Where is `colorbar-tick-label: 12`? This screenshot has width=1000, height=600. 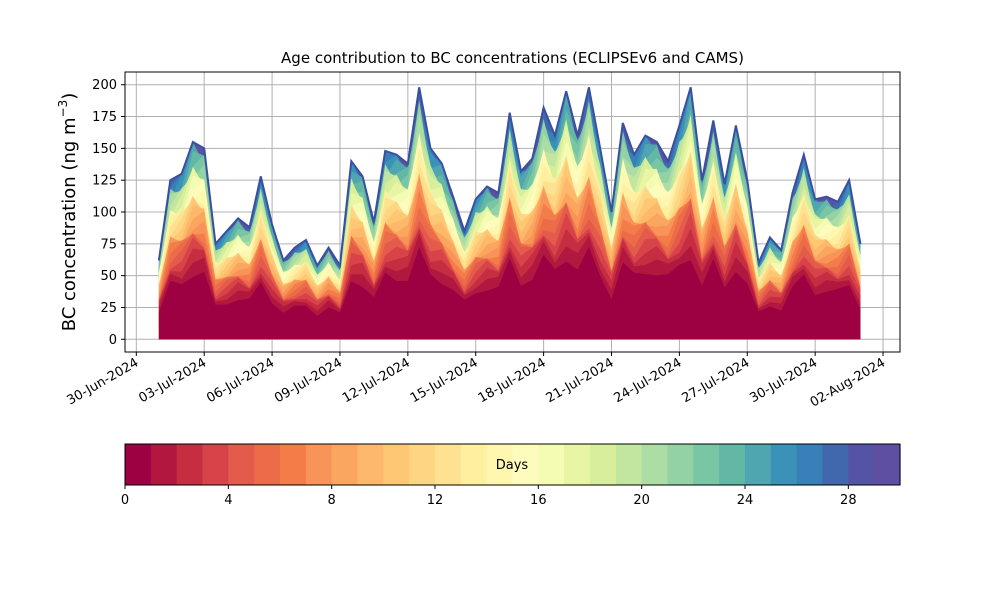 colorbar-tick-label: 12 is located at coordinates (435, 500).